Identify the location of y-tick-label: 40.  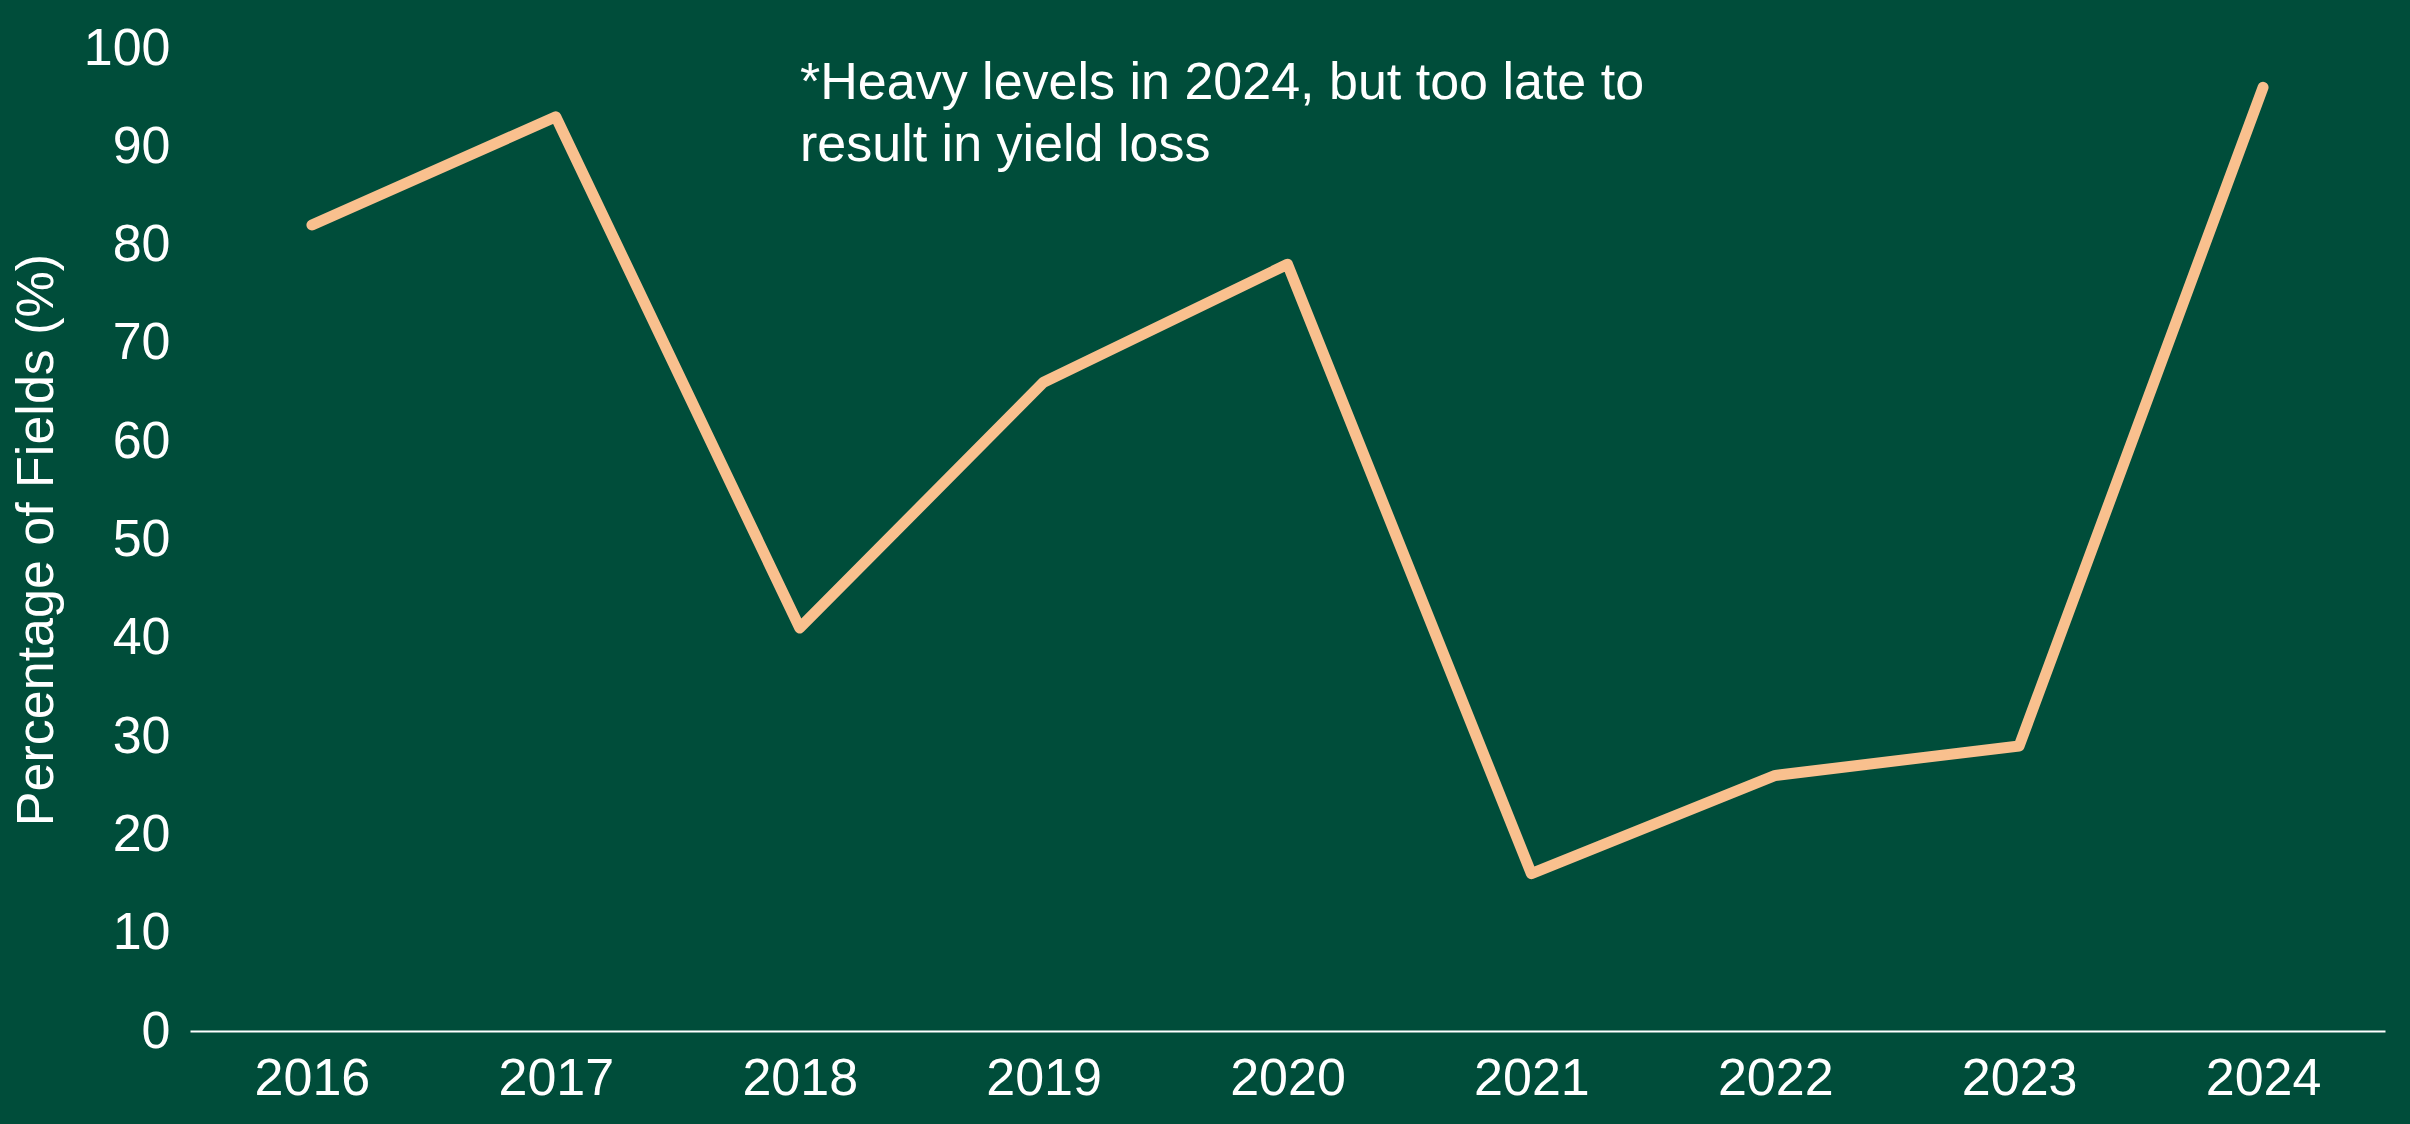
(141, 636).